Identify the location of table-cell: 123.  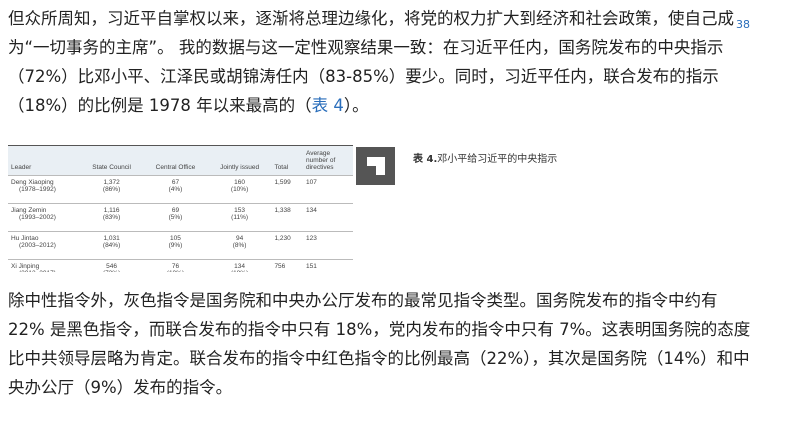
(328, 245).